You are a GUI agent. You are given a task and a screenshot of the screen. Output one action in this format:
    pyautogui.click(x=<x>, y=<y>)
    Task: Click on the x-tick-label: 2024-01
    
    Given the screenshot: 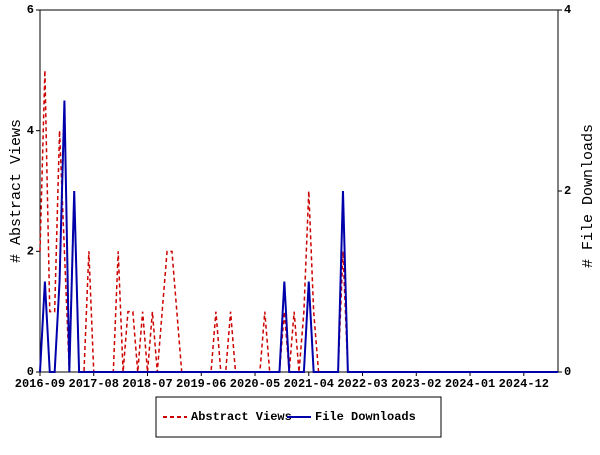 What is the action you would take?
    pyautogui.click(x=470, y=384)
    